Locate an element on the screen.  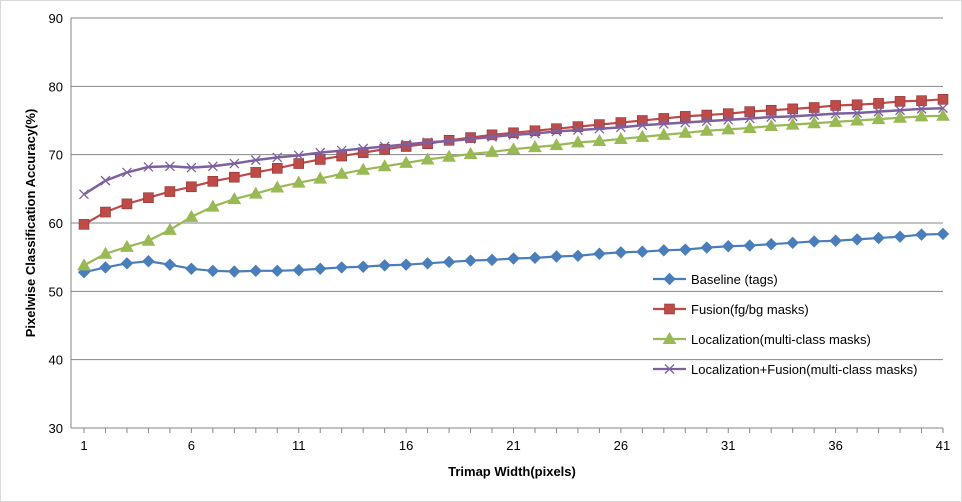
legend-label: Baseline (tags) is located at coordinates (734, 279).